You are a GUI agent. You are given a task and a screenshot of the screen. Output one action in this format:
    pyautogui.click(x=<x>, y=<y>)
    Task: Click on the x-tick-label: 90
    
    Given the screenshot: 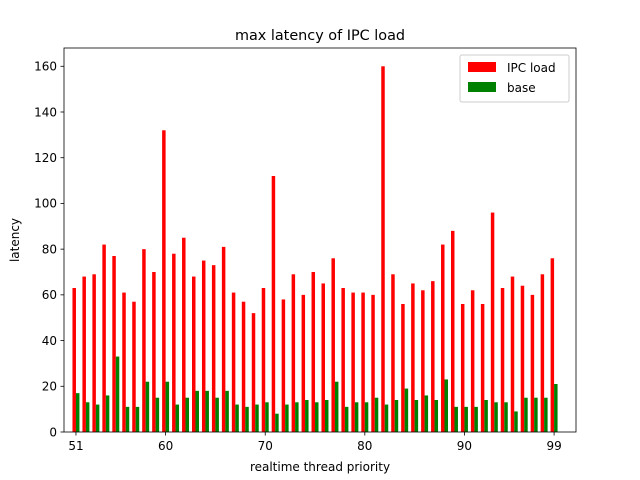 What is the action you would take?
    pyautogui.click(x=464, y=446)
    